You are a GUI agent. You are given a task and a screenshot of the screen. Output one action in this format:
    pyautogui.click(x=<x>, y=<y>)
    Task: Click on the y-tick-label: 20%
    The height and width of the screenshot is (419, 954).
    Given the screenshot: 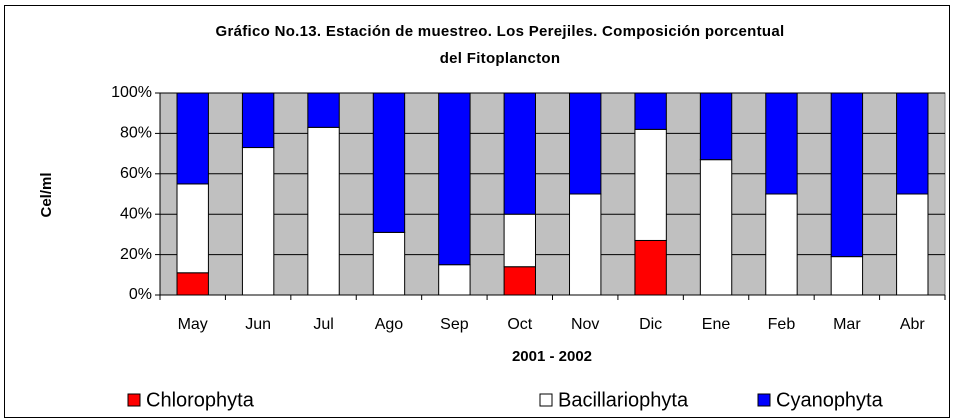 What is the action you would take?
    pyautogui.click(x=136, y=254)
    